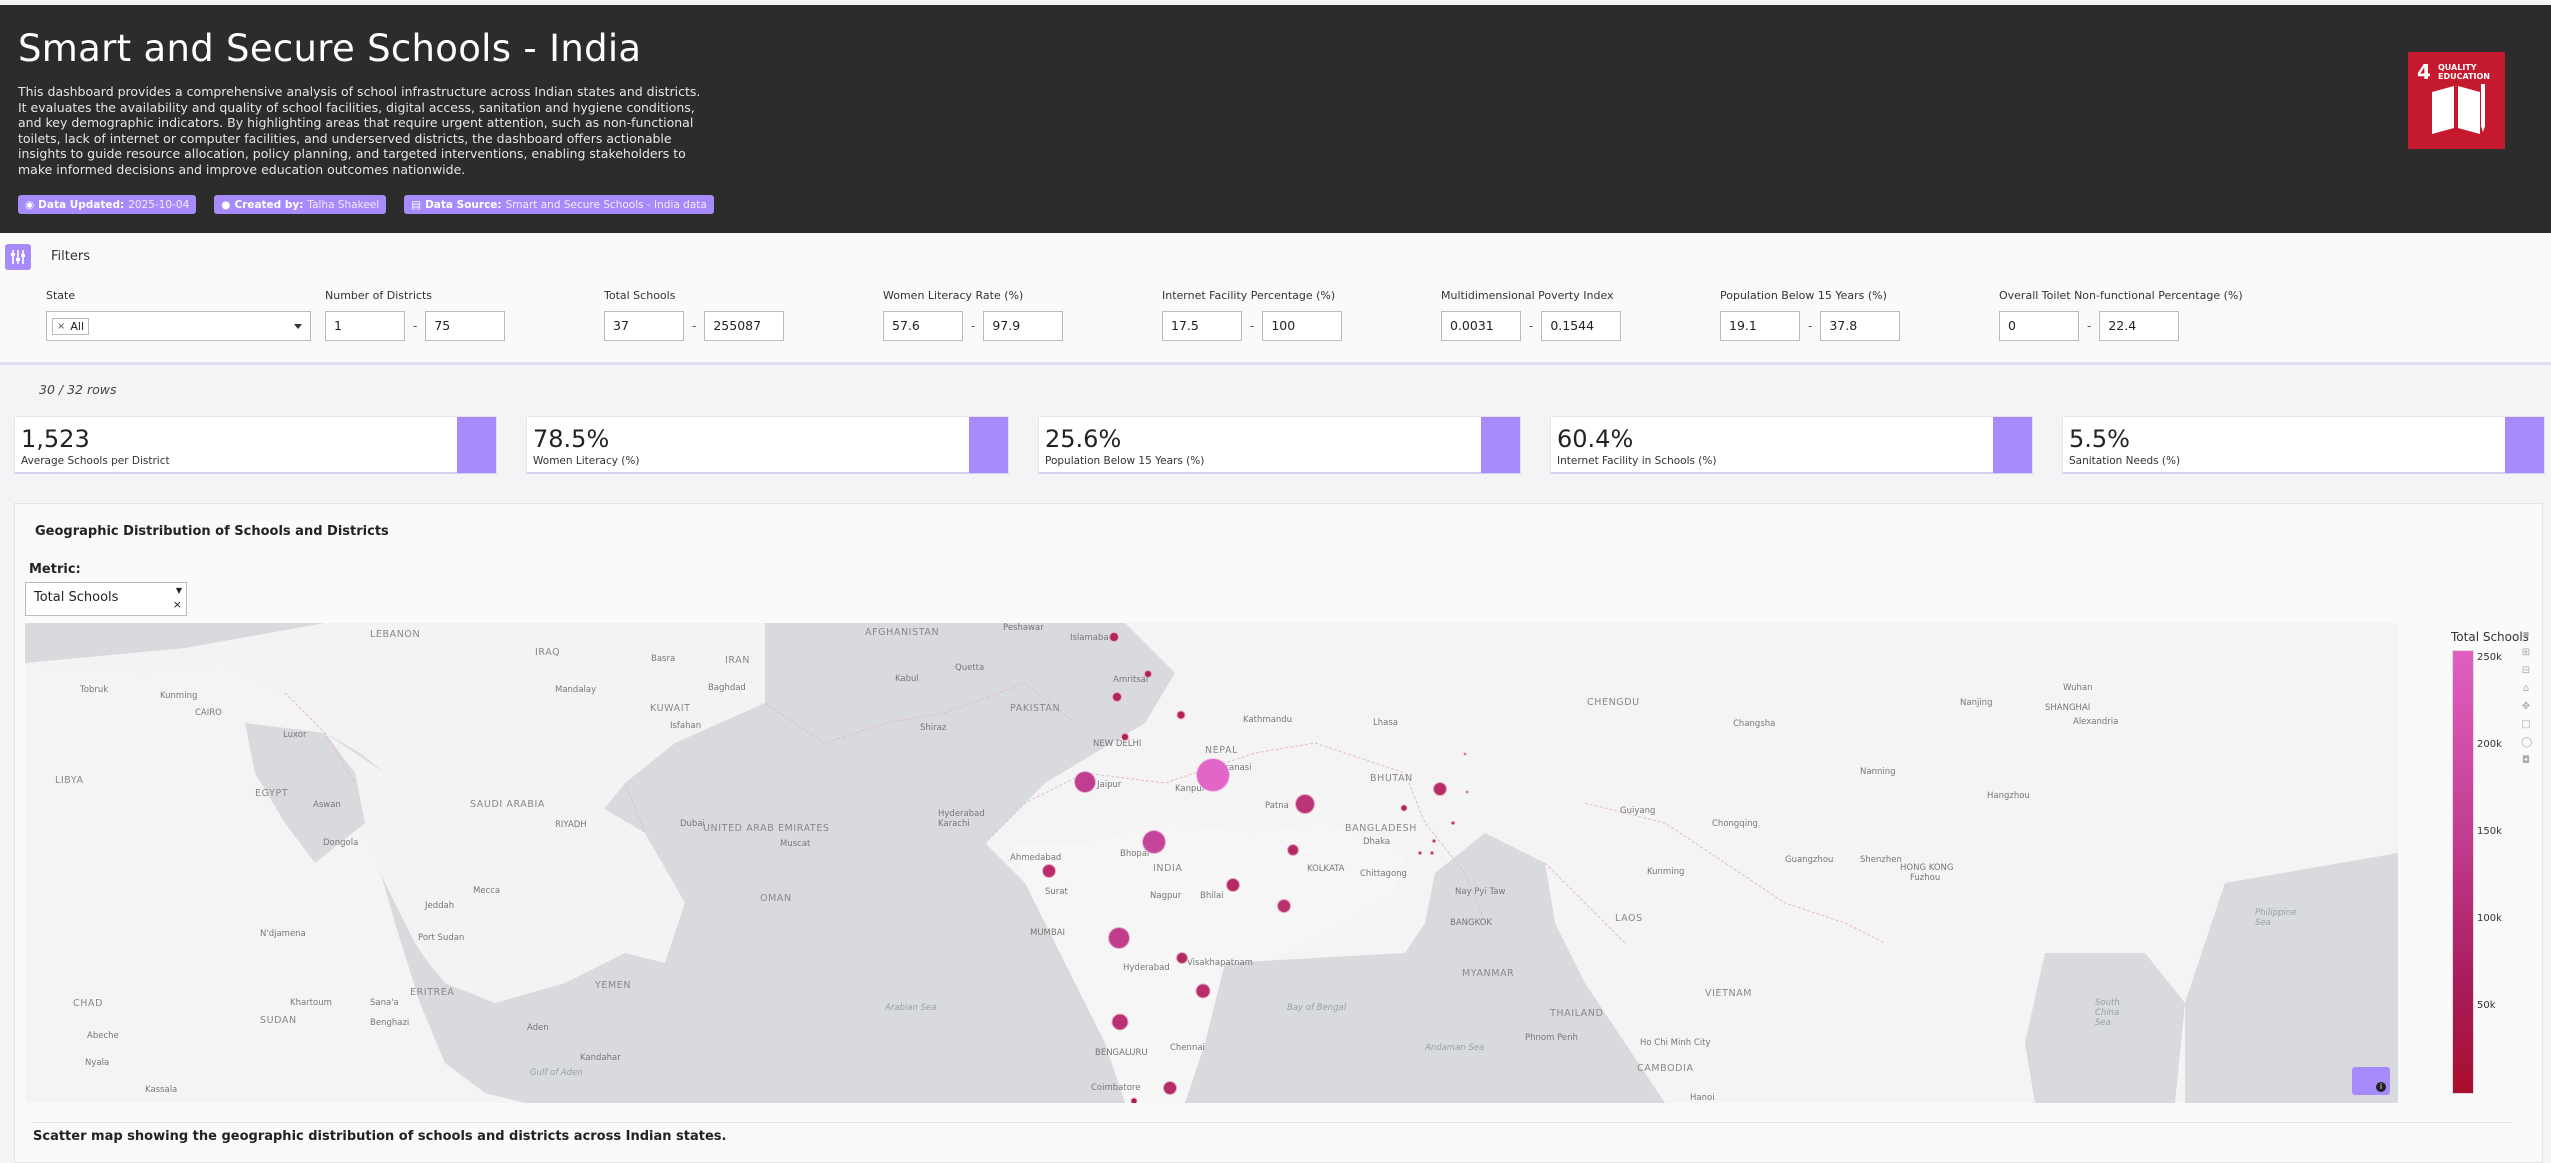 Image resolution: width=2551 pixels, height=1163 pixels. What do you see at coordinates (365, 326) in the screenshot?
I see `districts-min-input: 1` at bounding box center [365, 326].